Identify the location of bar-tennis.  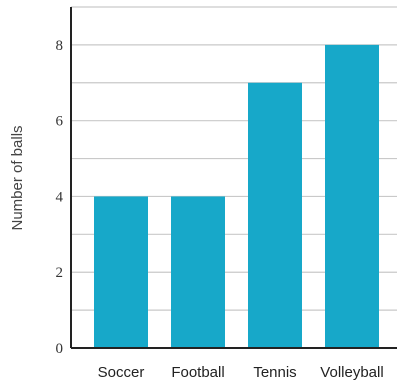
(275, 215).